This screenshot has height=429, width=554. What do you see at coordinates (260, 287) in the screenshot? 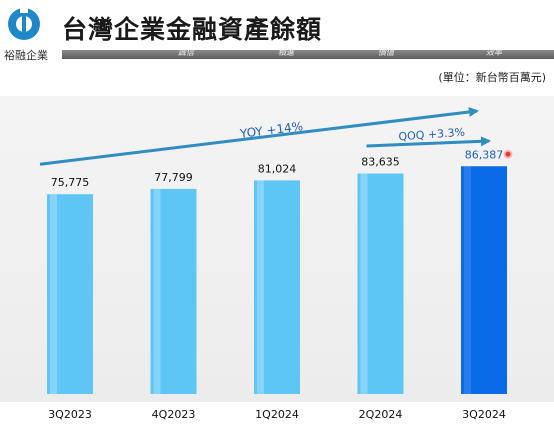
I see `bar-shine-1Q2024` at bounding box center [260, 287].